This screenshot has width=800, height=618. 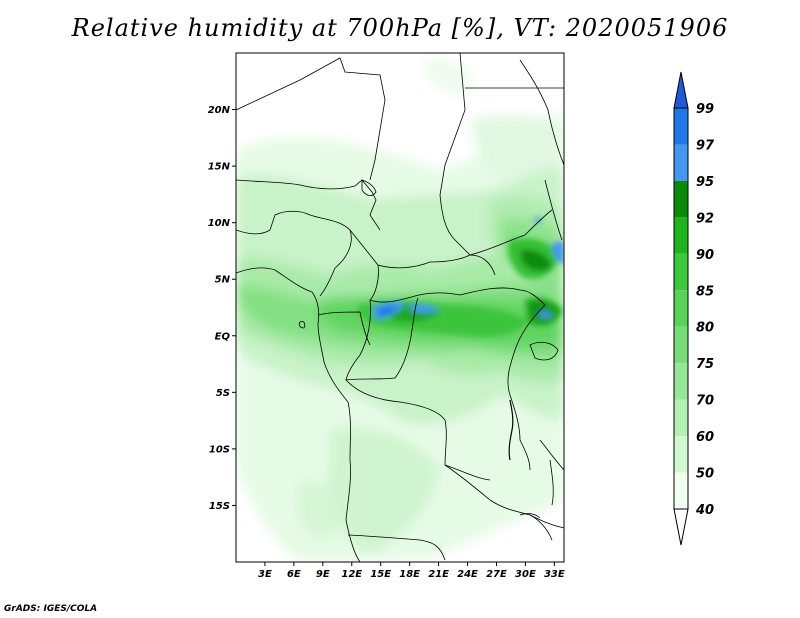 I want to click on border-east-edge, so click(x=546, y=354).